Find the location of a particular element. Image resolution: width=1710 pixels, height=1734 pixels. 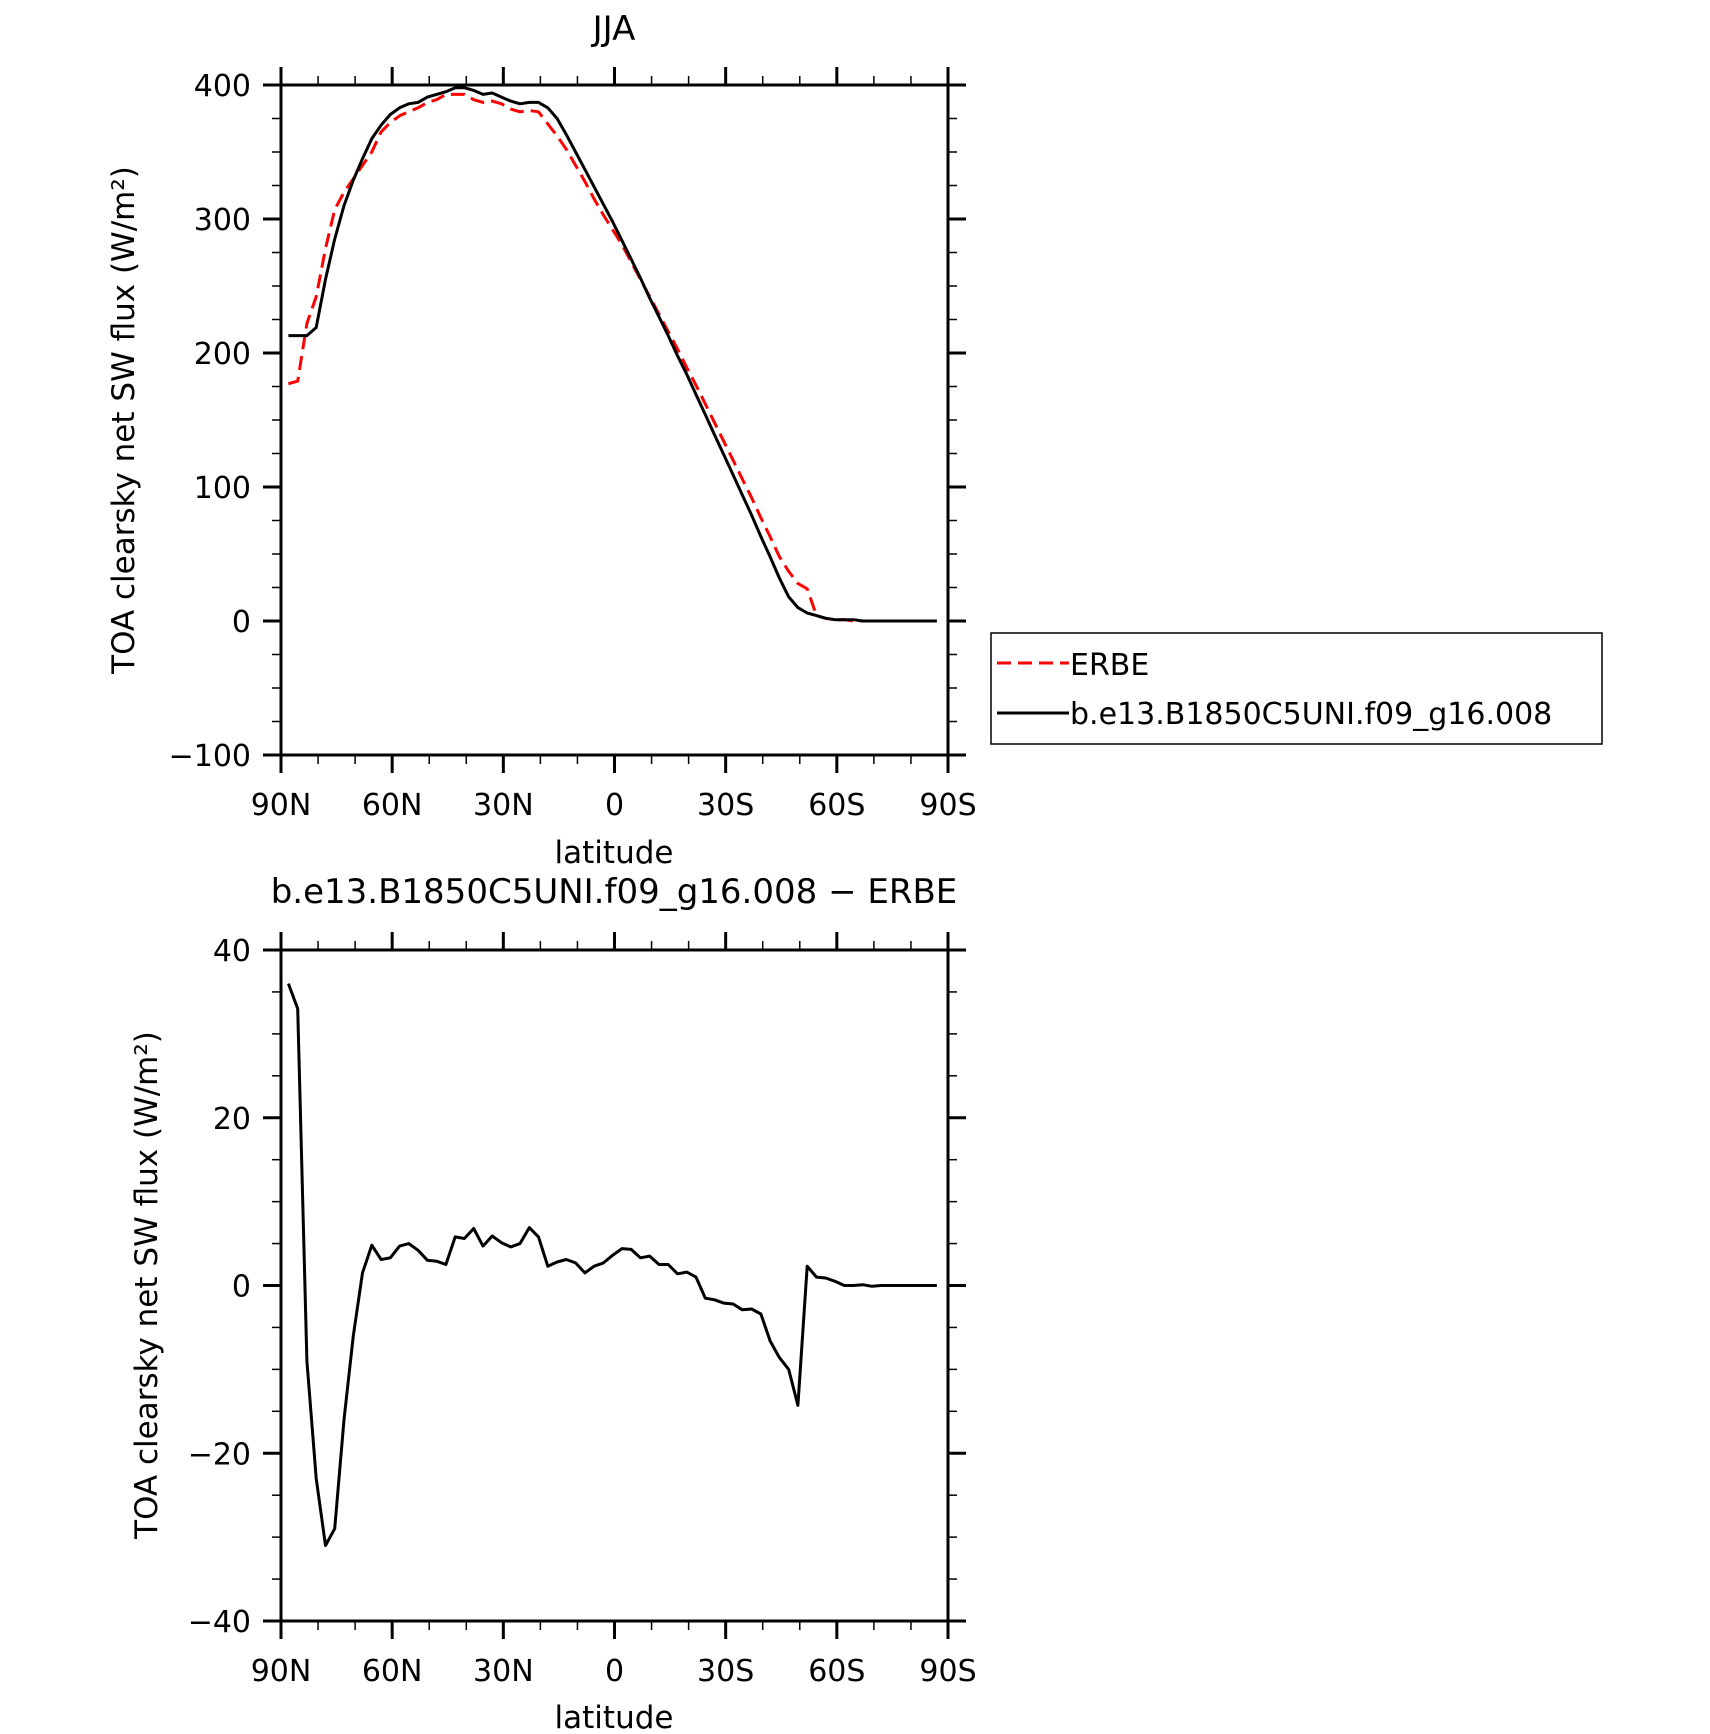

chart-title: b.e13.B1850C5UNI.f09_g16.008 − ERBE is located at coordinates (614, 892).